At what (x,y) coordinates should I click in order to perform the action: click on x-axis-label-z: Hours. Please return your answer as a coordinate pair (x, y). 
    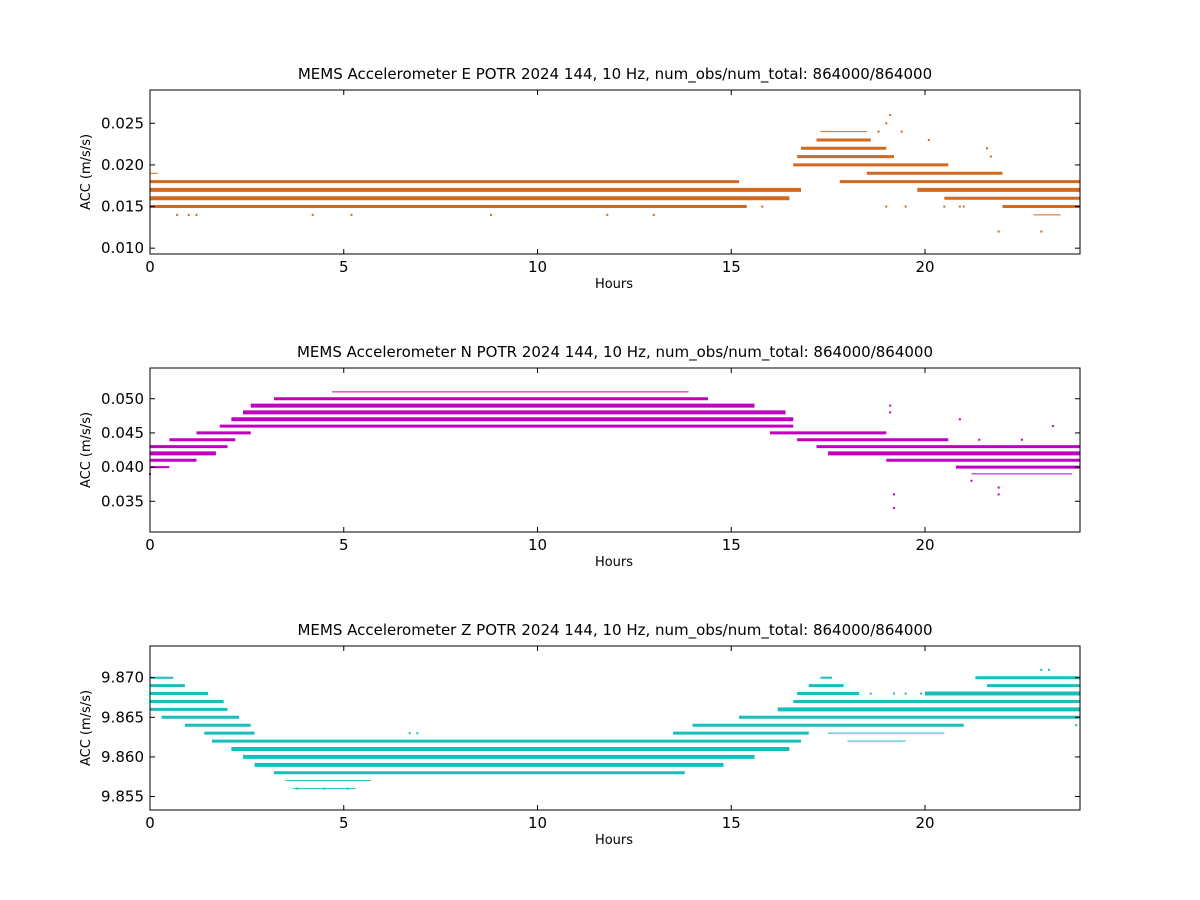
    Looking at the image, I should click on (614, 840).